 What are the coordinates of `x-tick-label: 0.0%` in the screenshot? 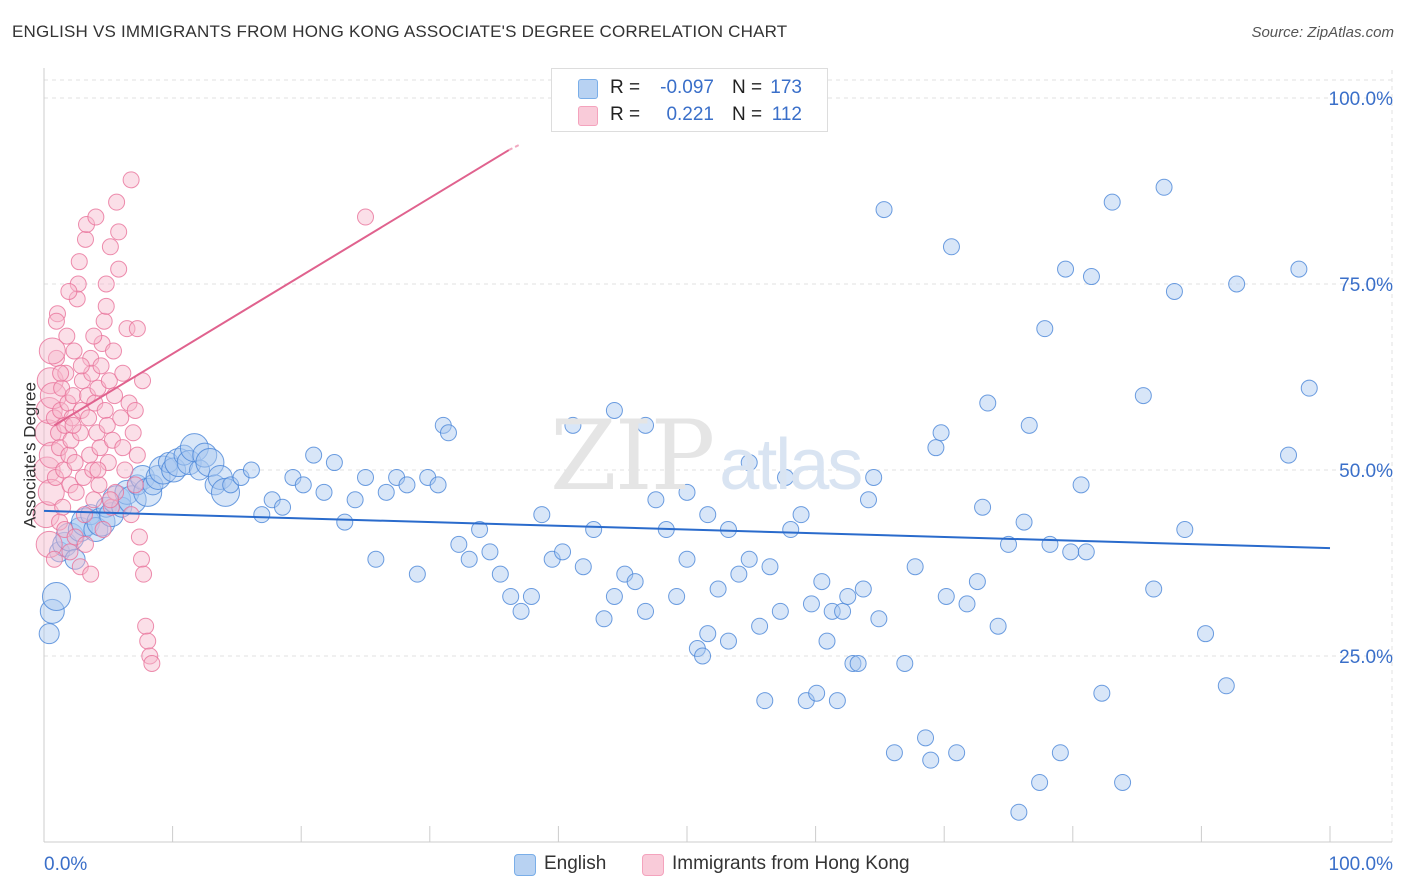 It's located at (65, 864).